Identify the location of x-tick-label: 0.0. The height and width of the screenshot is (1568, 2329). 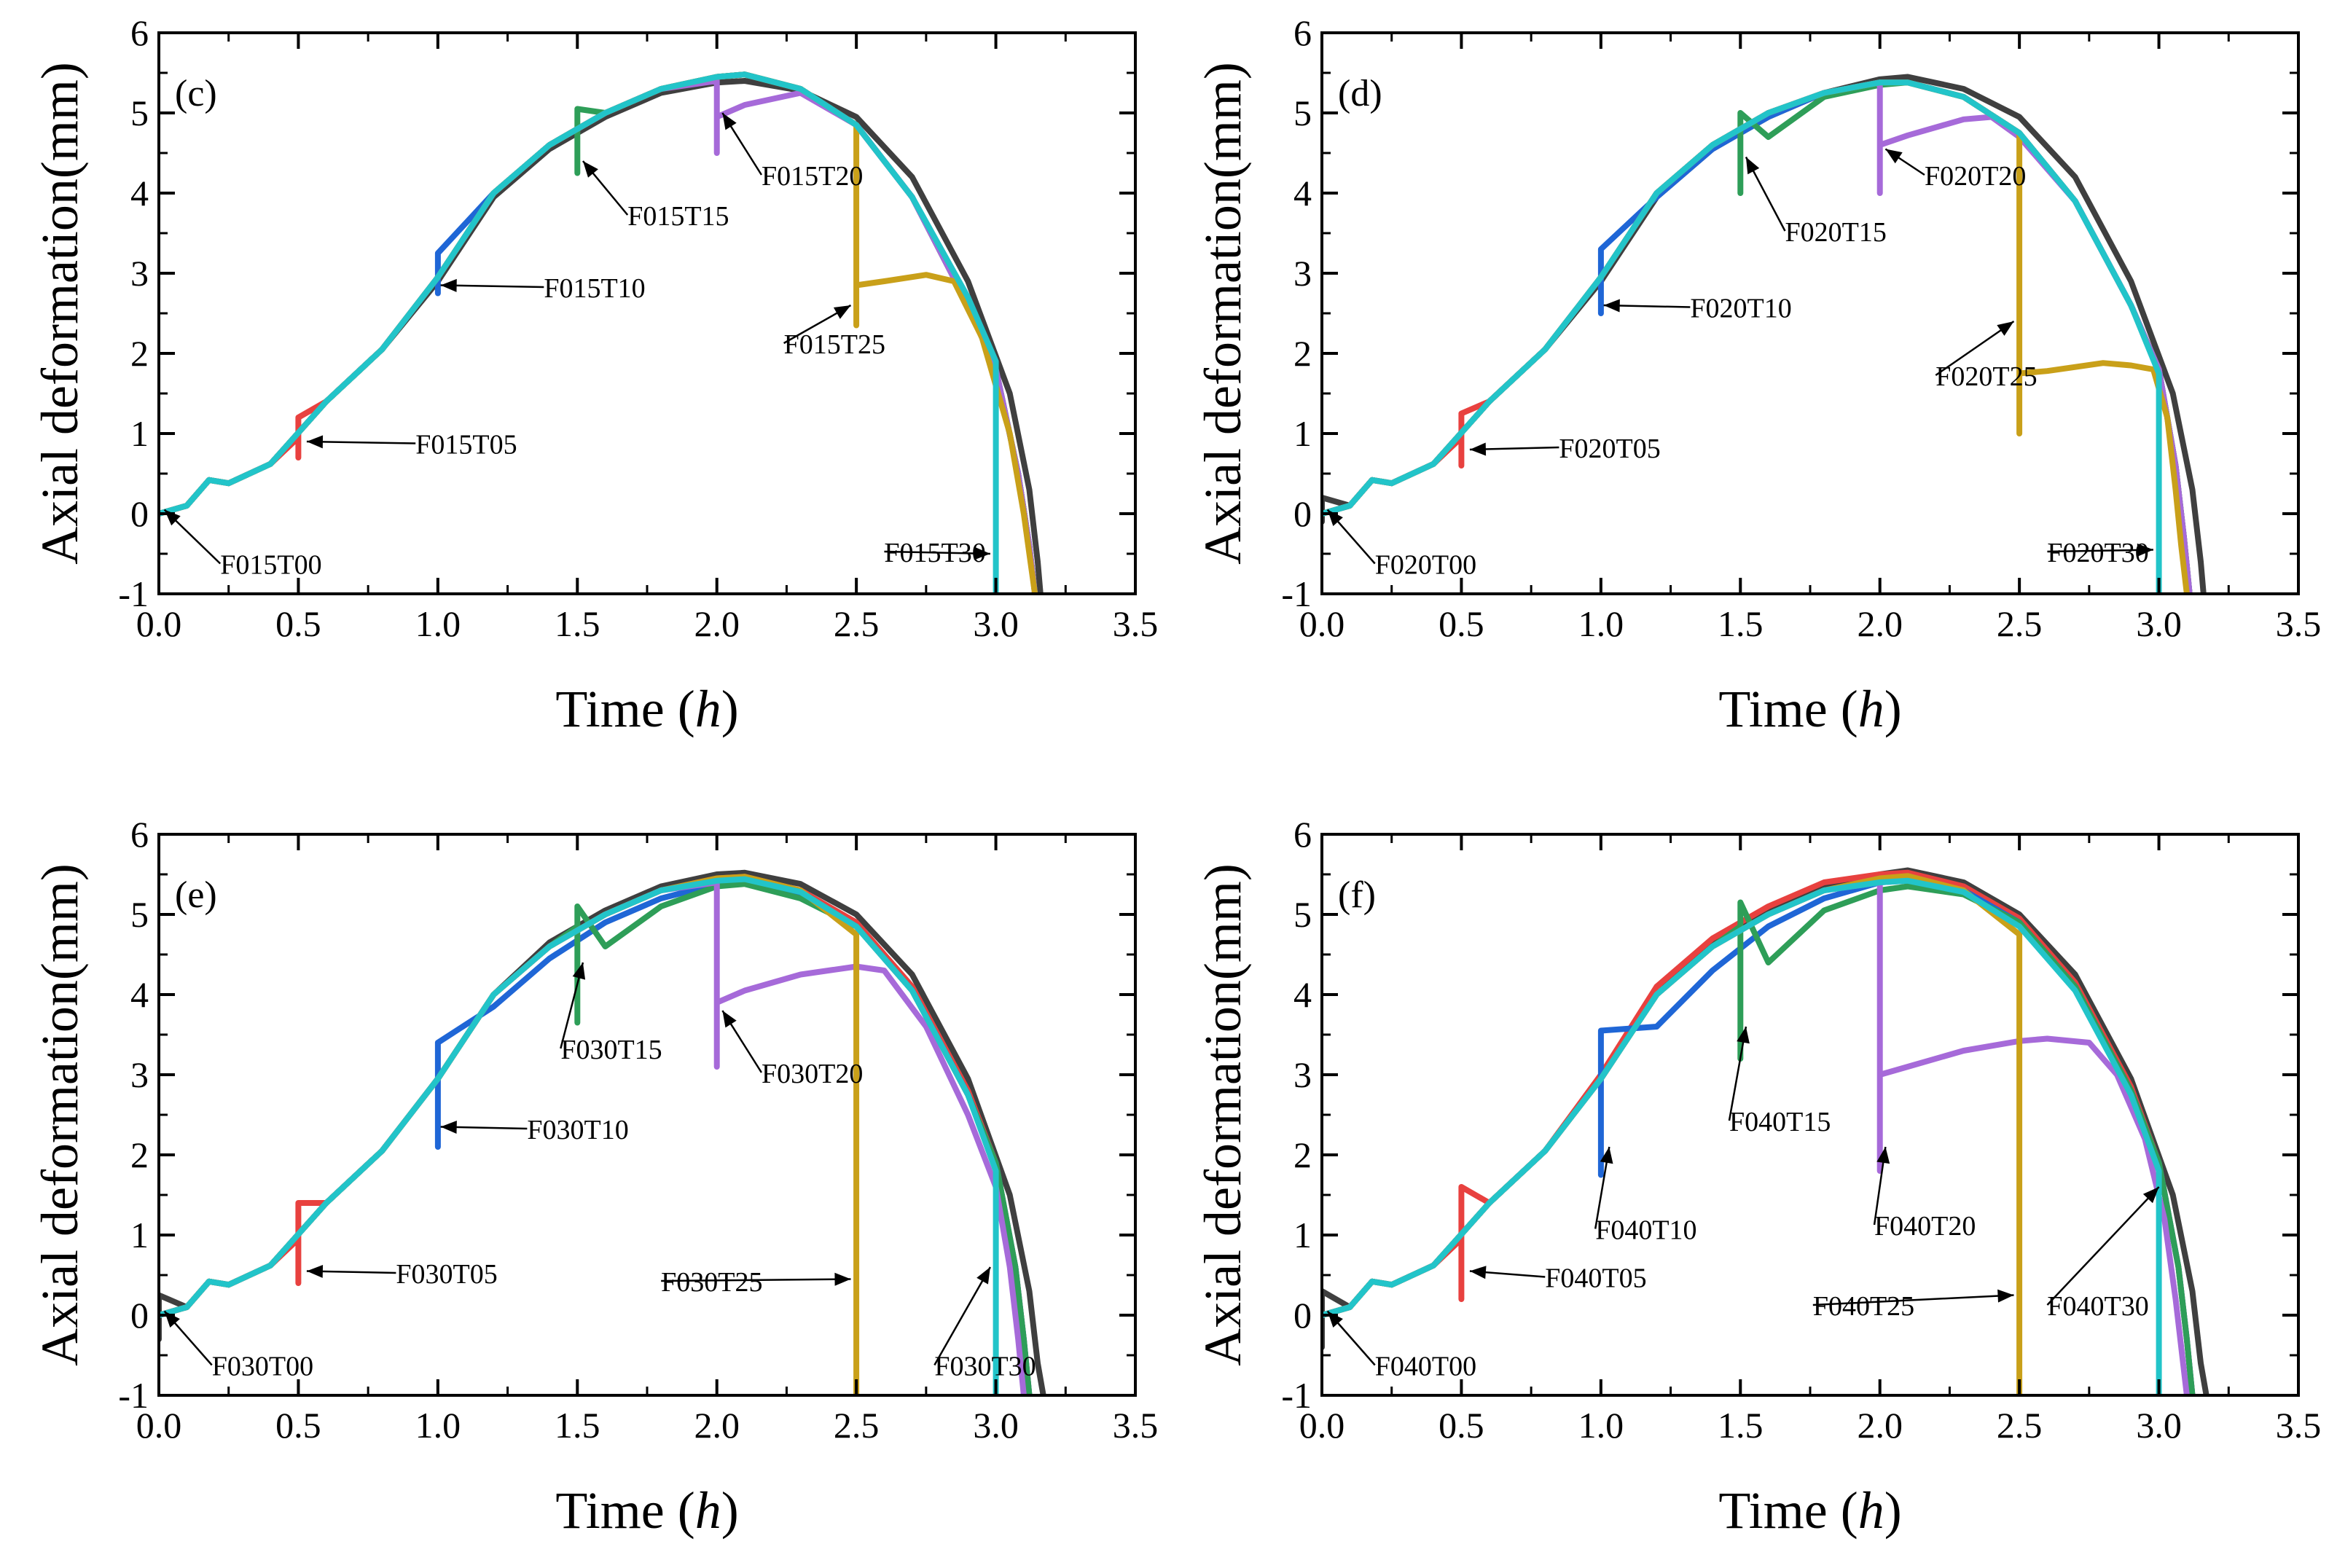
(1322, 623).